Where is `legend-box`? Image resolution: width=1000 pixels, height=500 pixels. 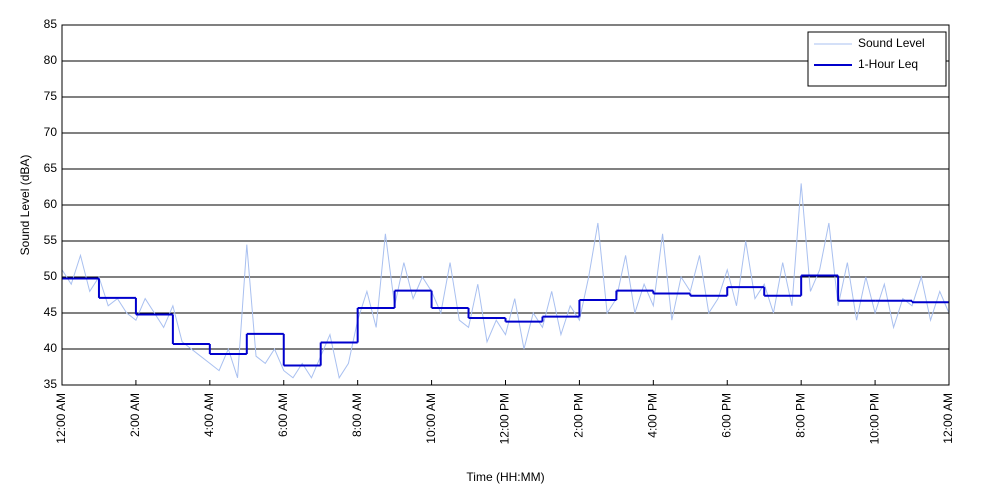 legend-box is located at coordinates (877, 59).